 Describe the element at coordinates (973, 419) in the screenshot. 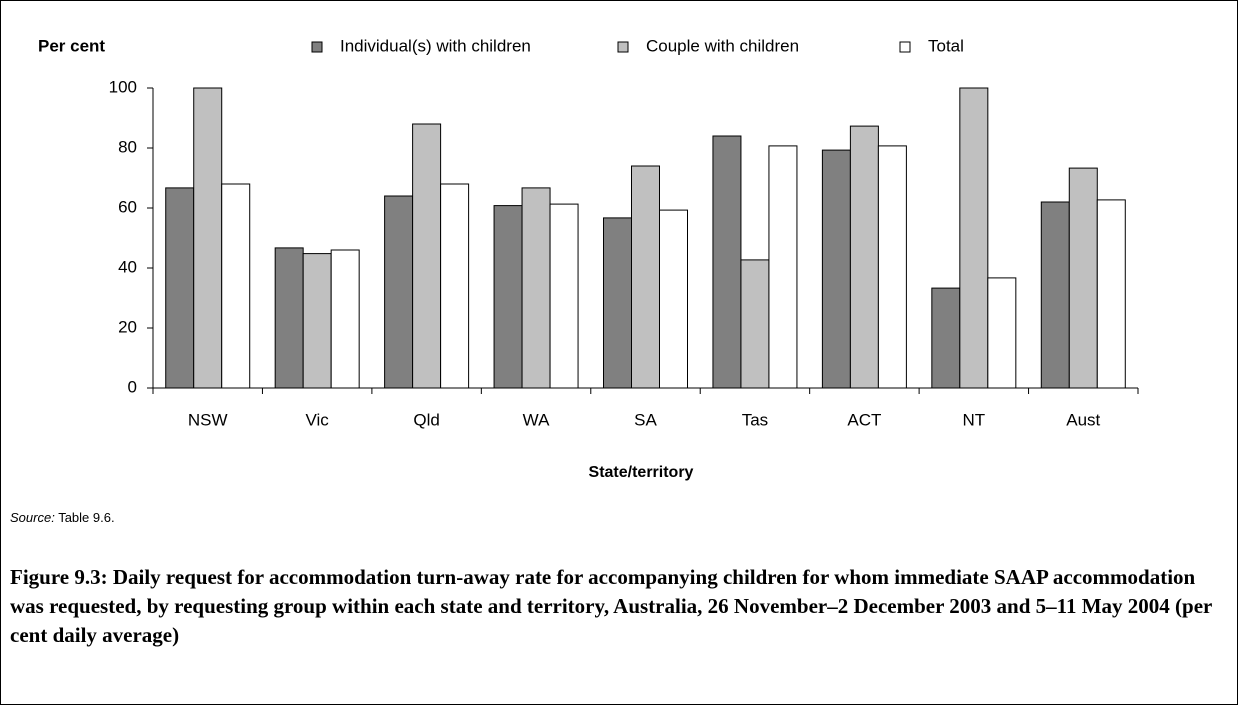

I see `x-tick-label: NT` at that location.